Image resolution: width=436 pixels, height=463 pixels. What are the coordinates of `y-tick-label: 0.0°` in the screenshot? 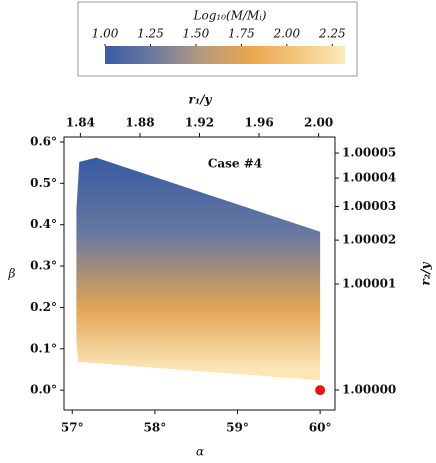 It's located at (43, 390).